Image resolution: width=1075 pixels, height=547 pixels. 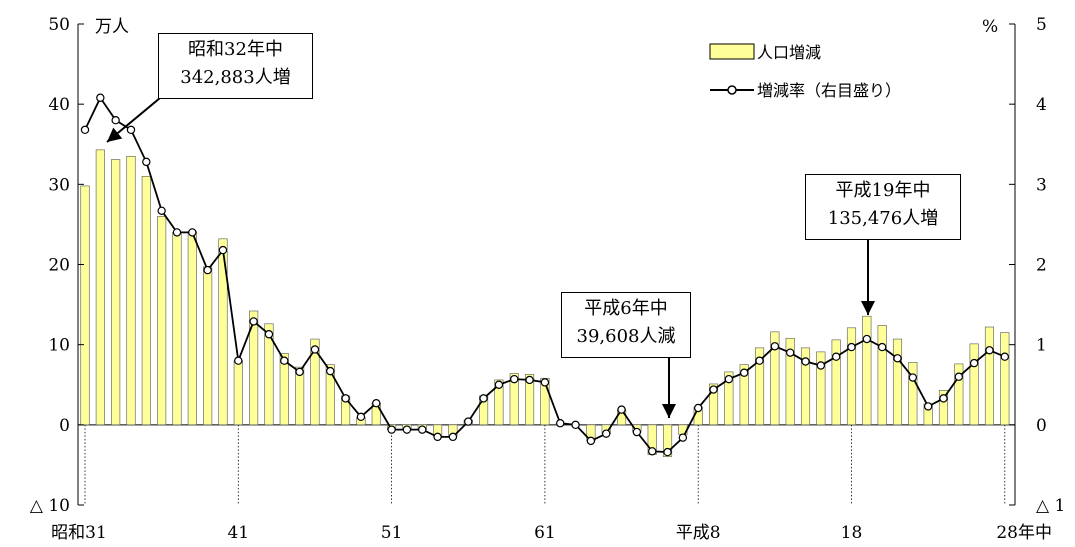 What do you see at coordinates (883, 190) in the screenshot?
I see `annotation-heisei19-title: 平成19年中` at bounding box center [883, 190].